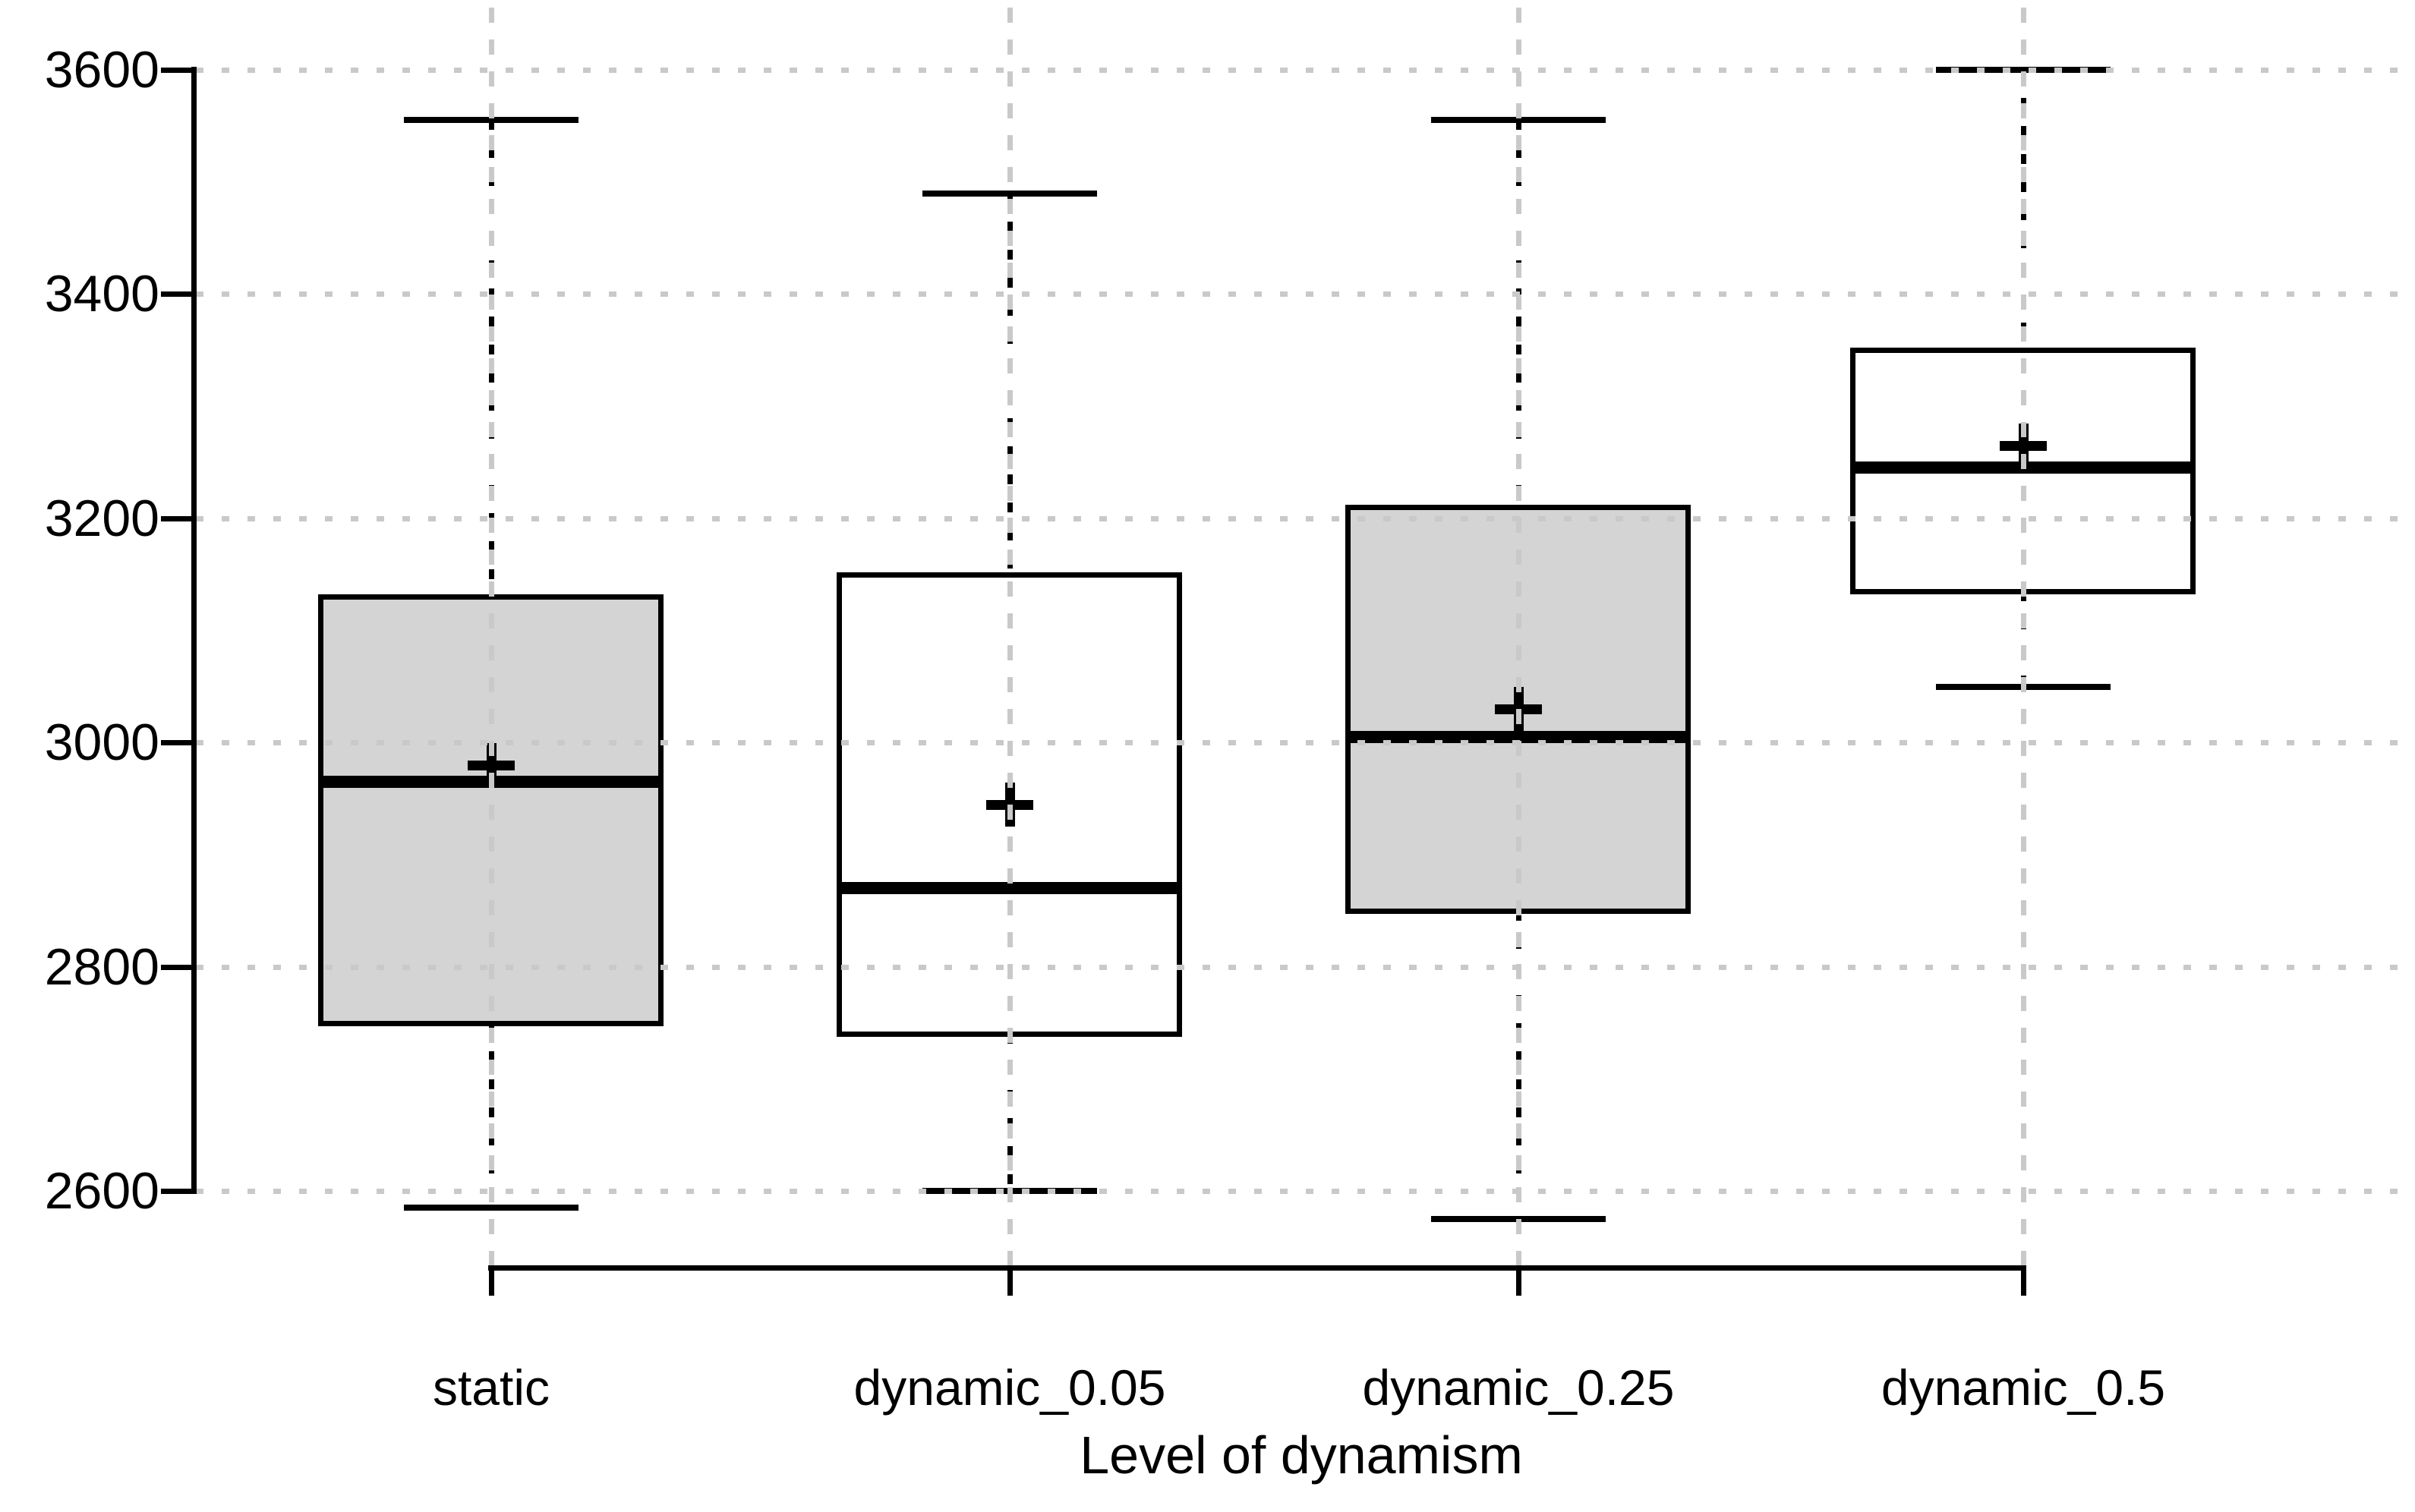 The width and height of the screenshot is (2415, 1512). Describe the element at coordinates (101, 1191) in the screenshot. I see `y-tick-label: 2600` at that location.